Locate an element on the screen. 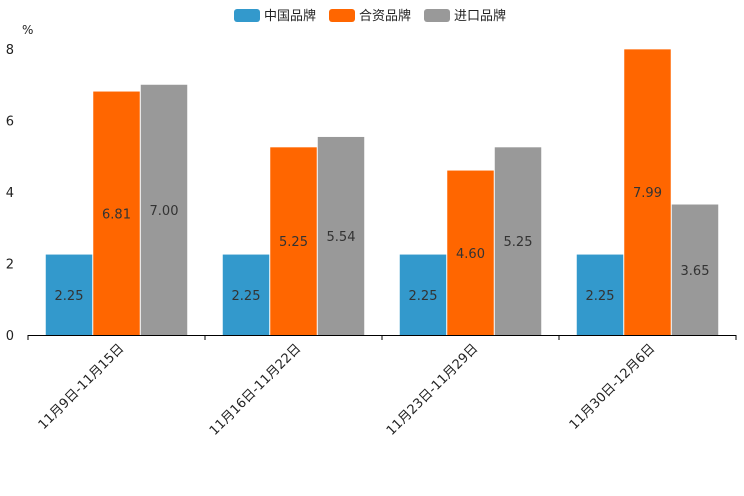 The height and width of the screenshot is (496, 744). y-axis-unit-label: % is located at coordinates (27, 30).